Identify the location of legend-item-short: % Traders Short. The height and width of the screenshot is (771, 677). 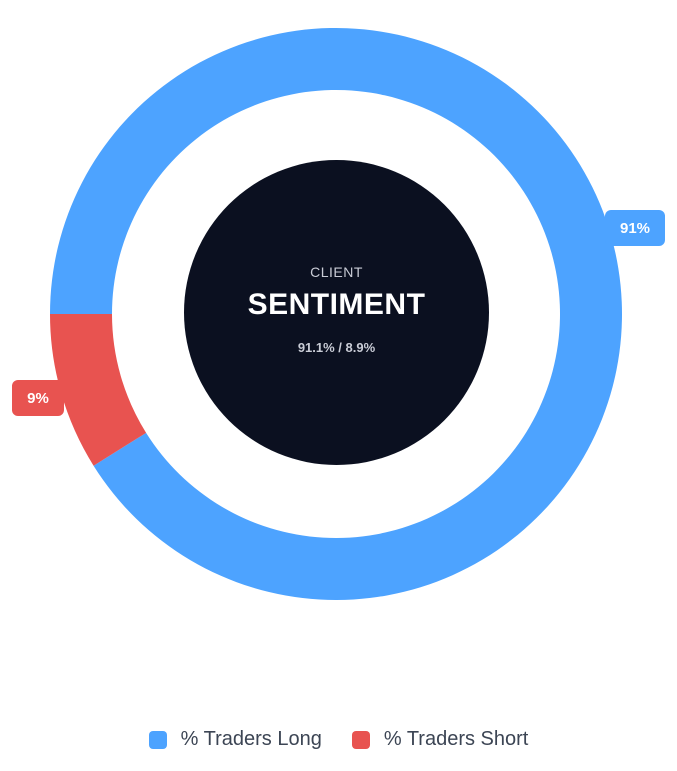
(440, 739).